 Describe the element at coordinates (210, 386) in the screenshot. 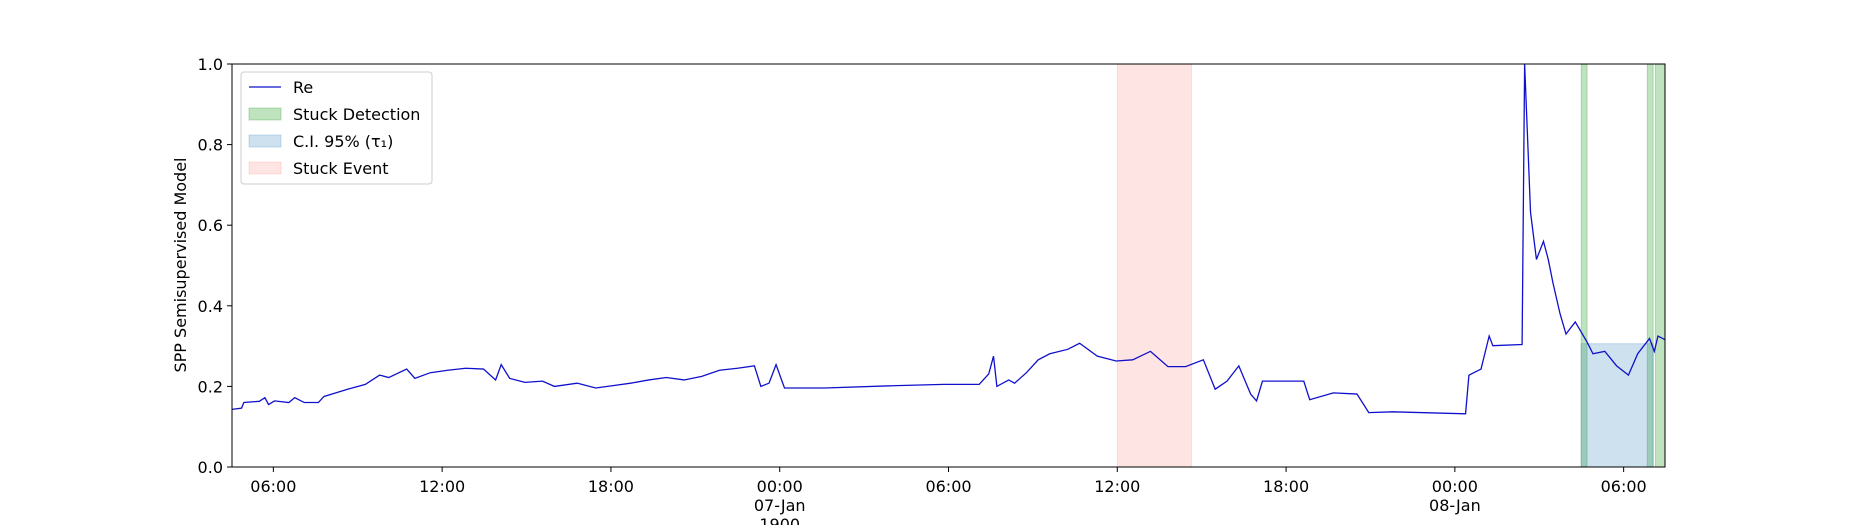

I see `y-tick-label: 0.2` at that location.